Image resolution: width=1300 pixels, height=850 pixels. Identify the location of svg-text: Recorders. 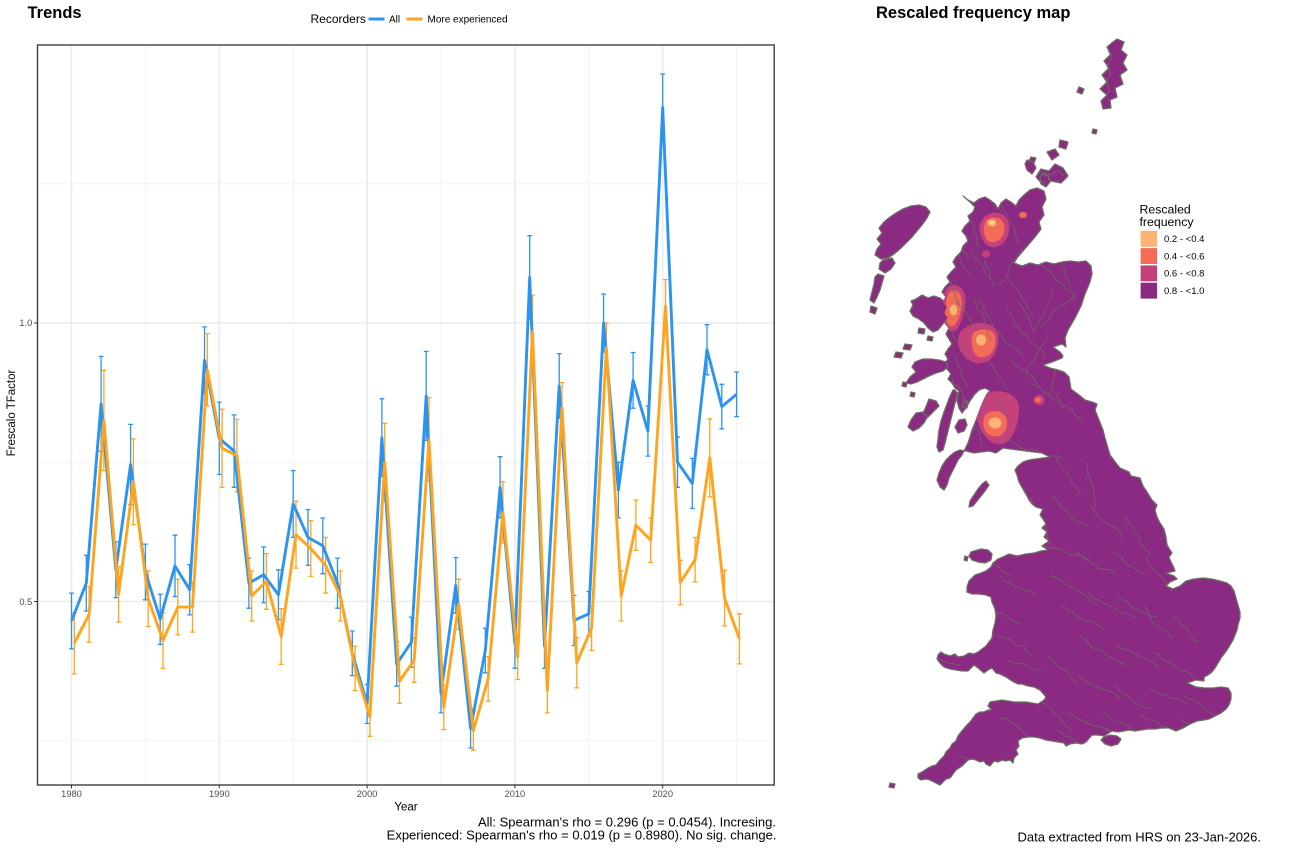
(338, 19).